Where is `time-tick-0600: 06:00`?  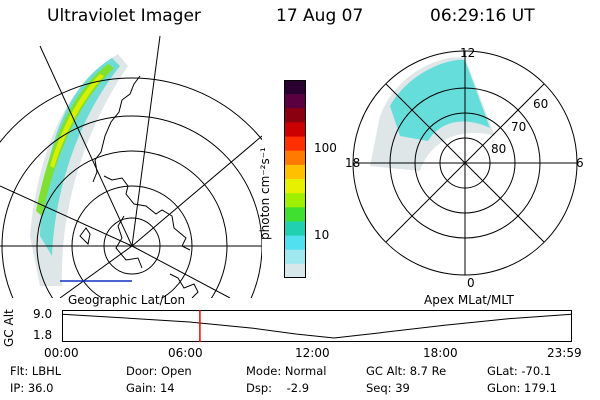
time-tick-0600: 06:00 is located at coordinates (185, 353).